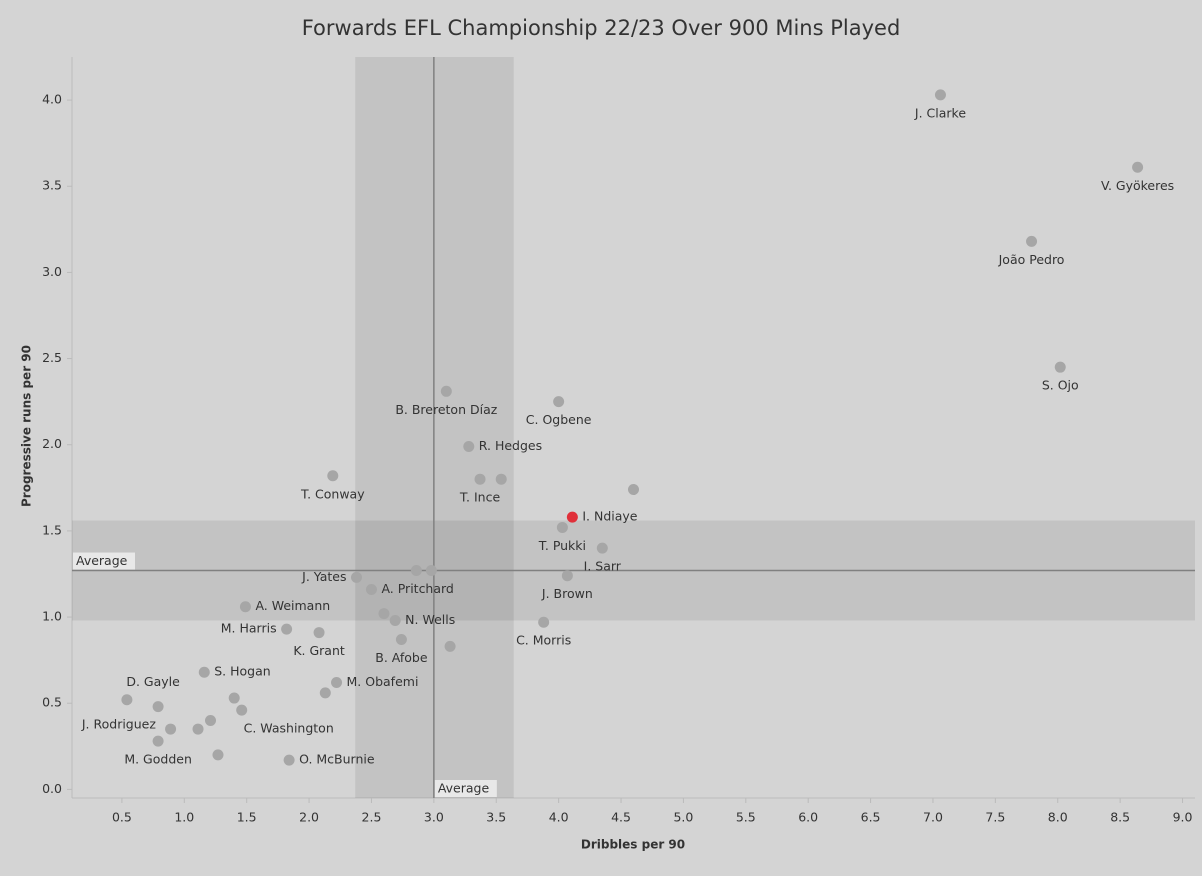 Image resolution: width=1202 pixels, height=876 pixels. I want to click on point-label: C. Morris, so click(543, 640).